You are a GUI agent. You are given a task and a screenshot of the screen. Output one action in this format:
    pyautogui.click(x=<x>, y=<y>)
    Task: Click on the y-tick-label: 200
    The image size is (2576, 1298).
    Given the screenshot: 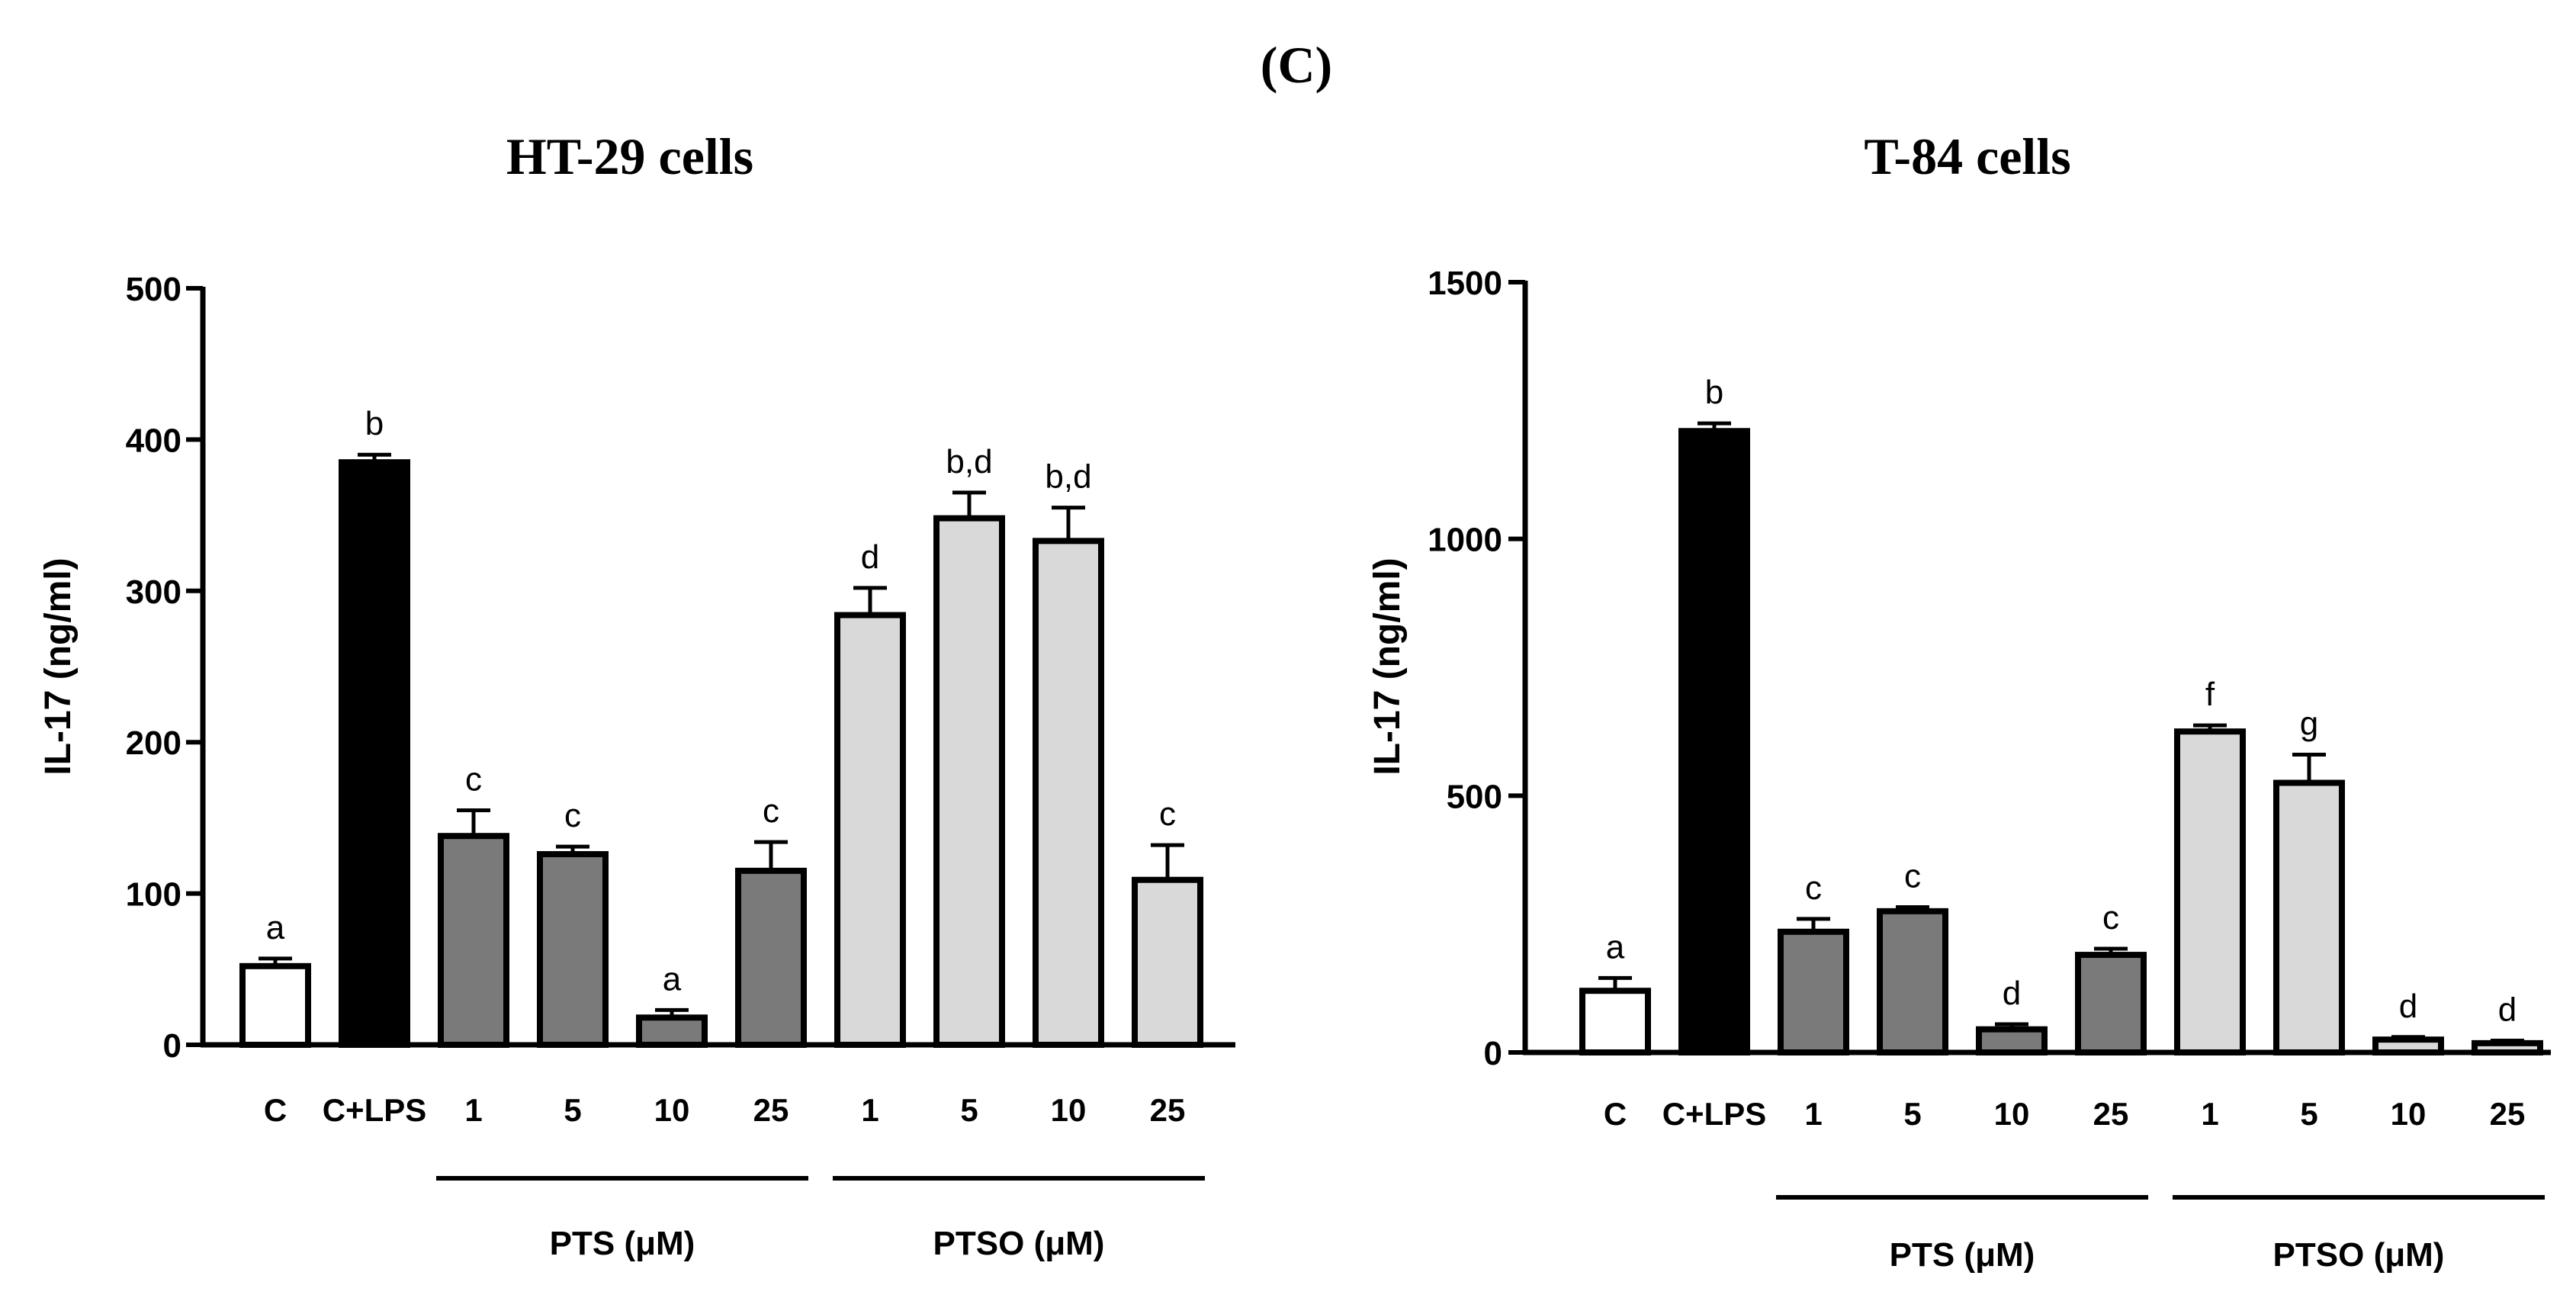 What is the action you would take?
    pyautogui.click(x=153, y=744)
    